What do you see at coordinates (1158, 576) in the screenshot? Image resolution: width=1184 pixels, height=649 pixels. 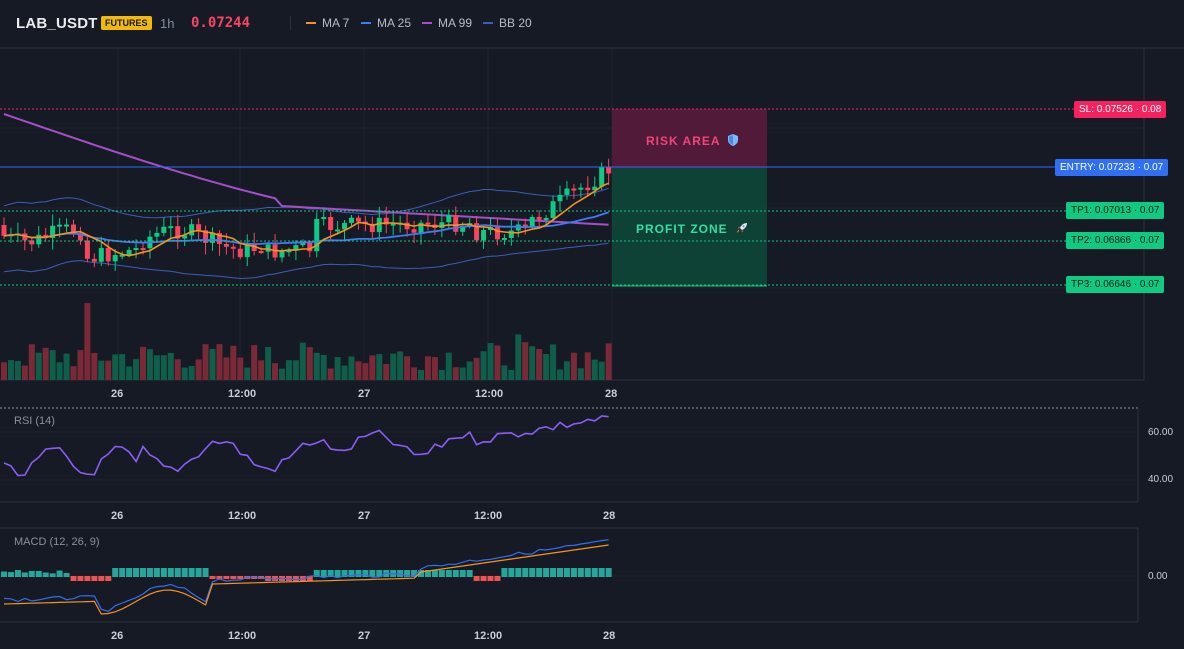 I see `macd-tick-zero: 0.00` at bounding box center [1158, 576].